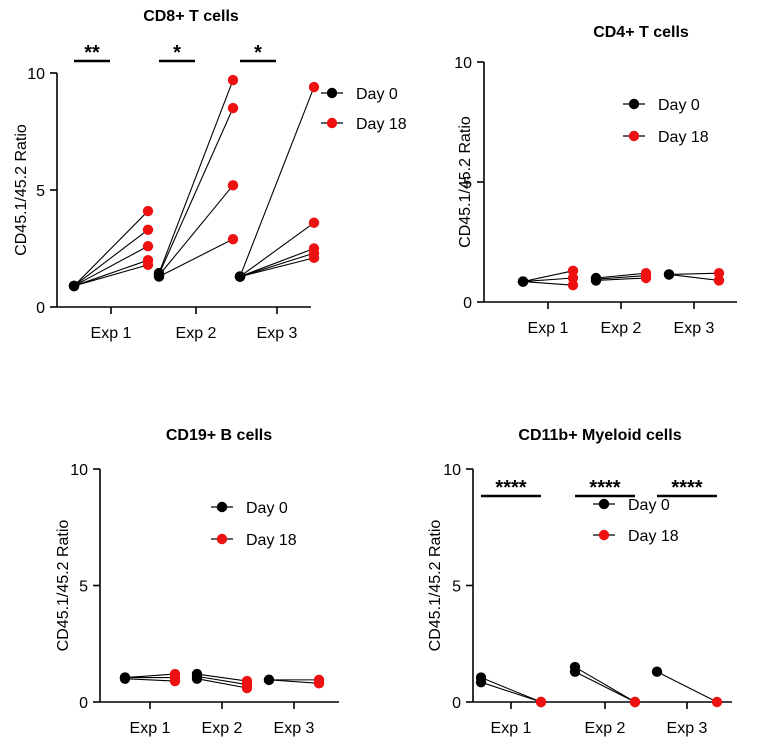 This screenshot has width=760, height=739. Describe the element at coordinates (191, 16) in the screenshot. I see `chart-title: CD8+ T cells` at that location.